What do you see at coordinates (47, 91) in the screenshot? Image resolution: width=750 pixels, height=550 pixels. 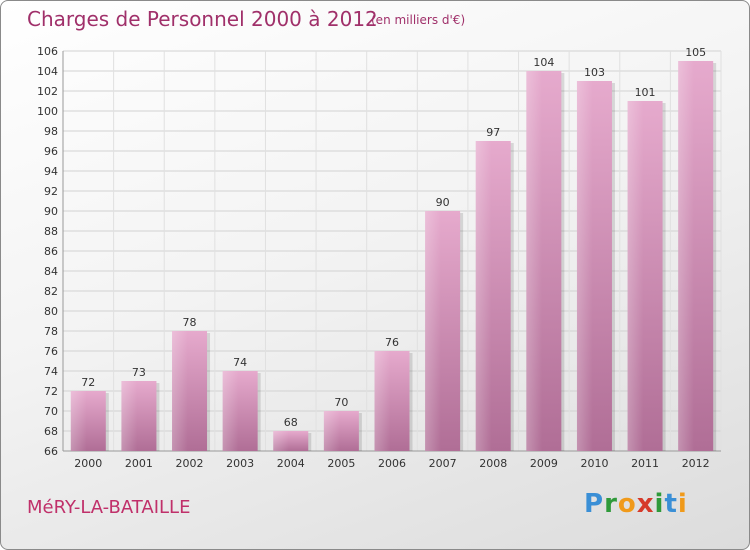 I see `y-tick-label: 102` at bounding box center [47, 91].